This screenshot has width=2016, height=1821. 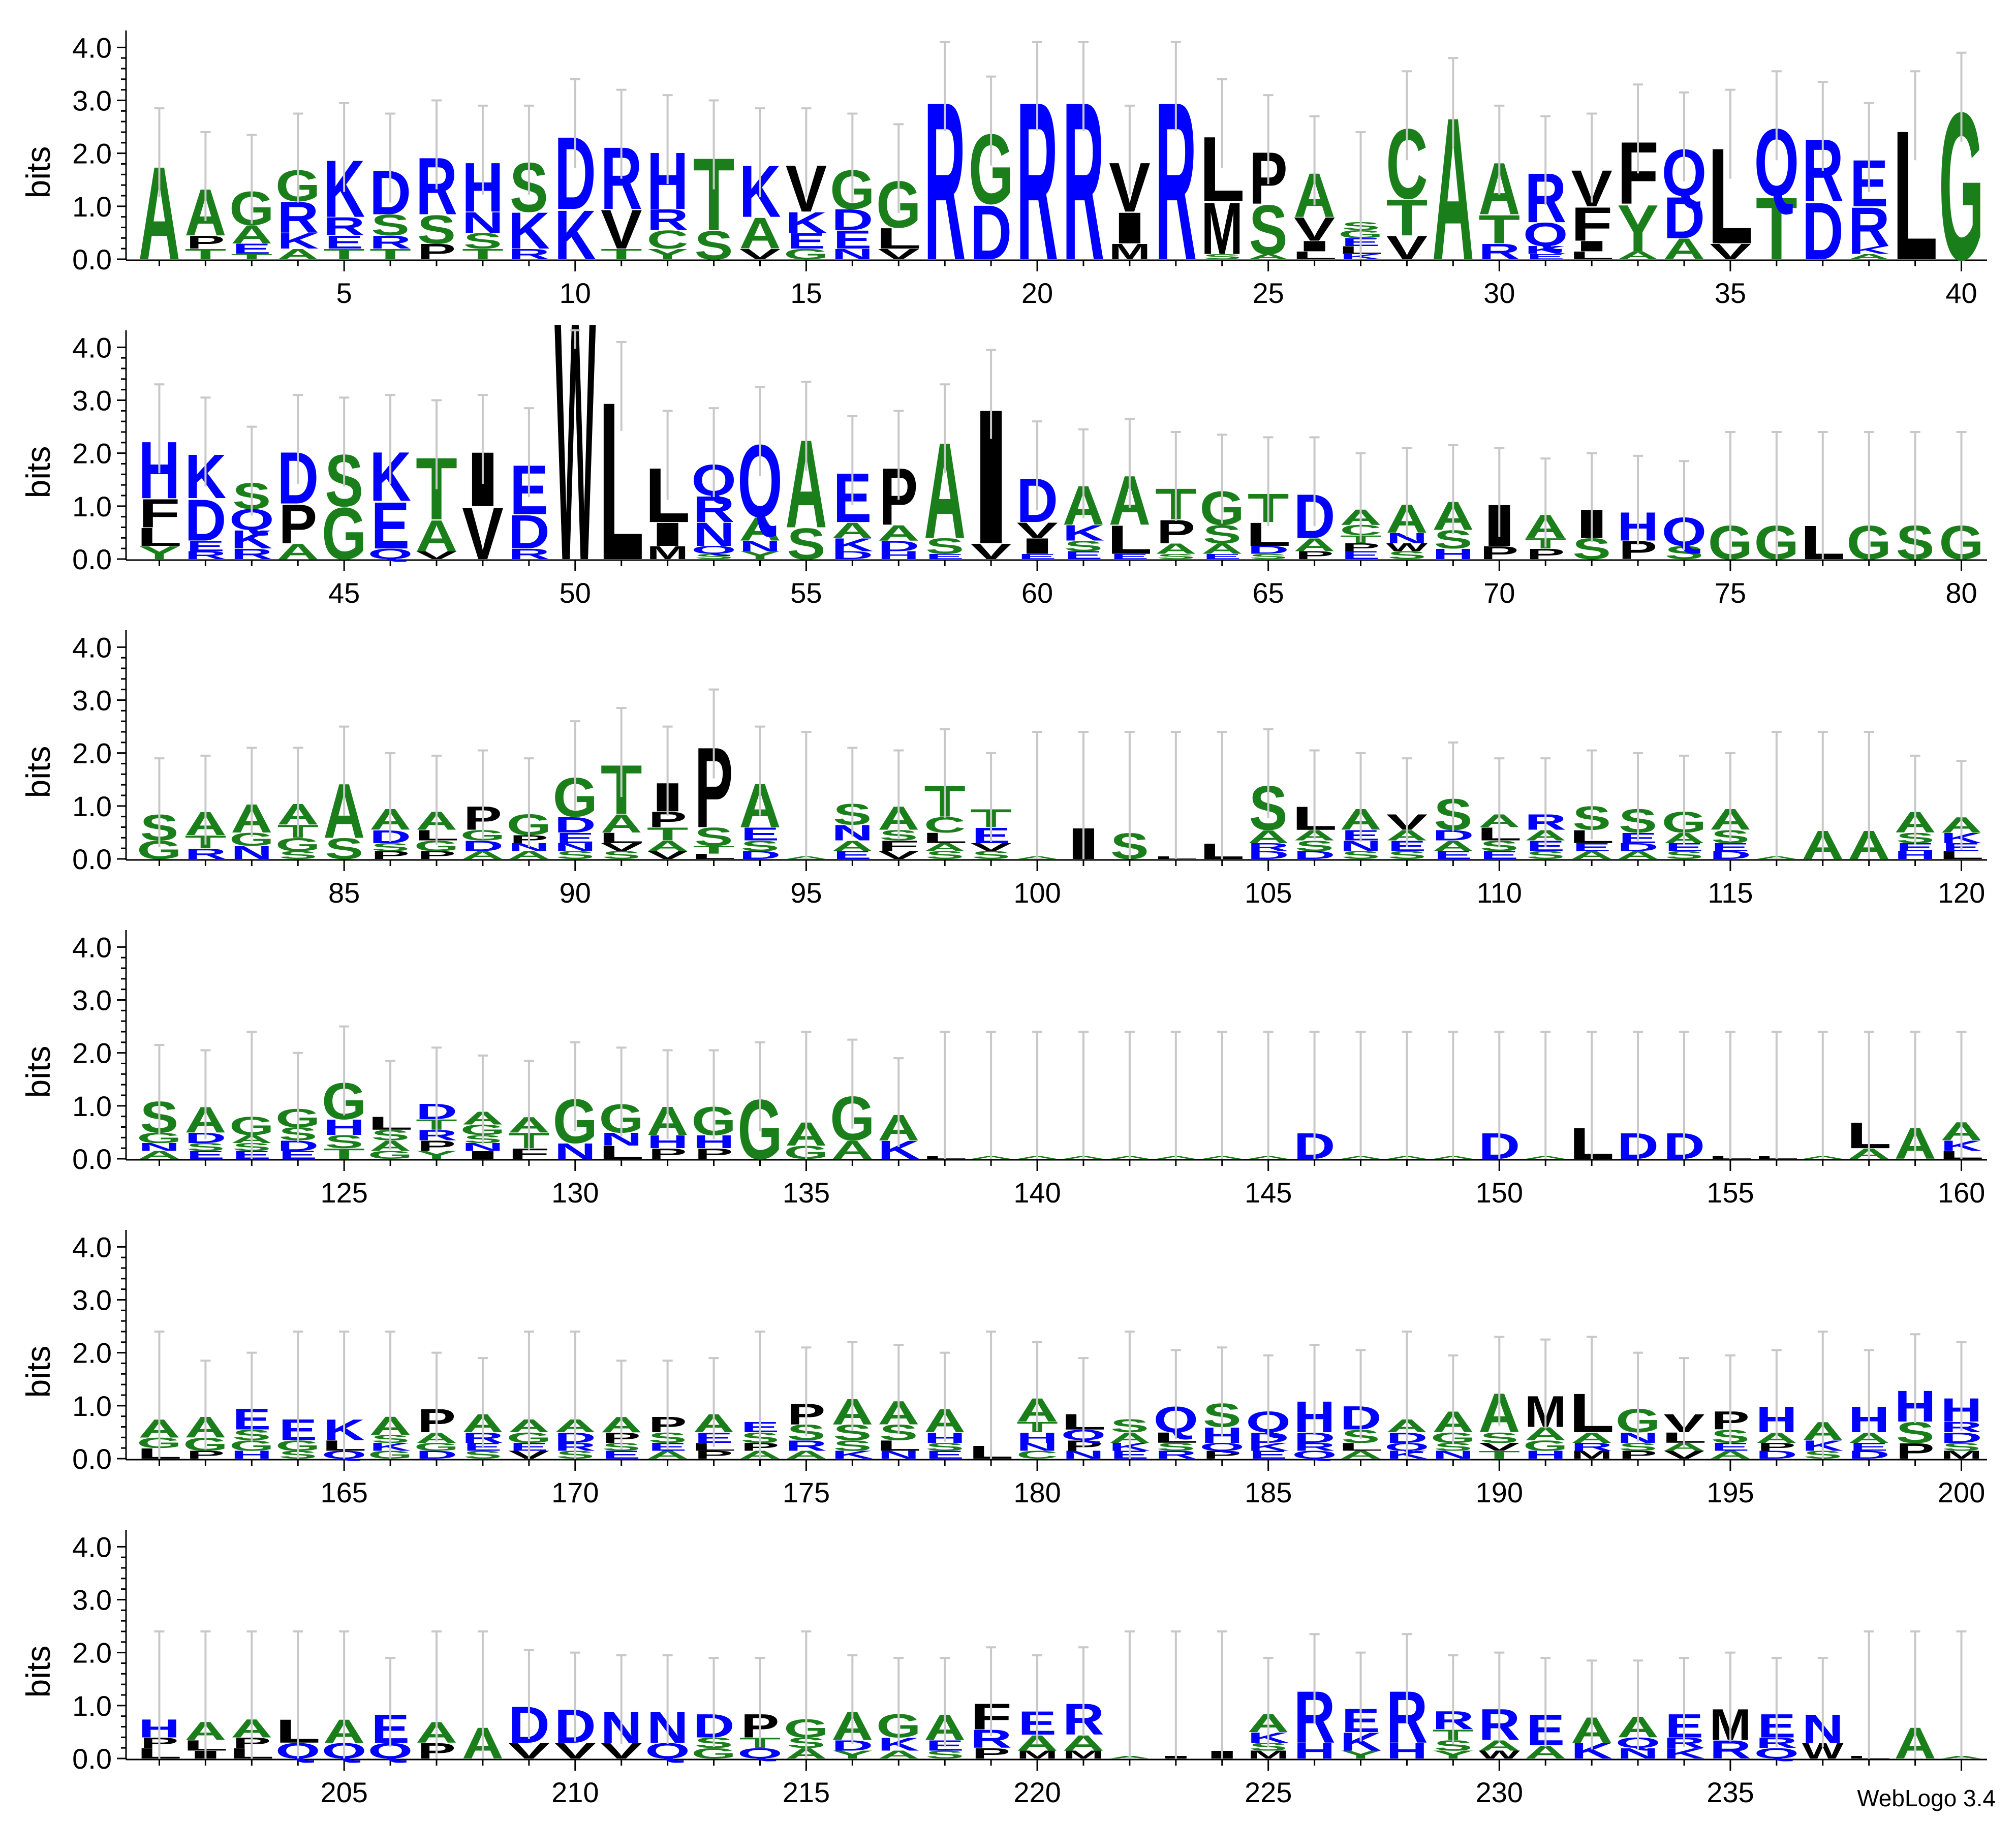 What do you see at coordinates (1591, 1711) in the screenshot?
I see `logo-stack-232: KA` at bounding box center [1591, 1711].